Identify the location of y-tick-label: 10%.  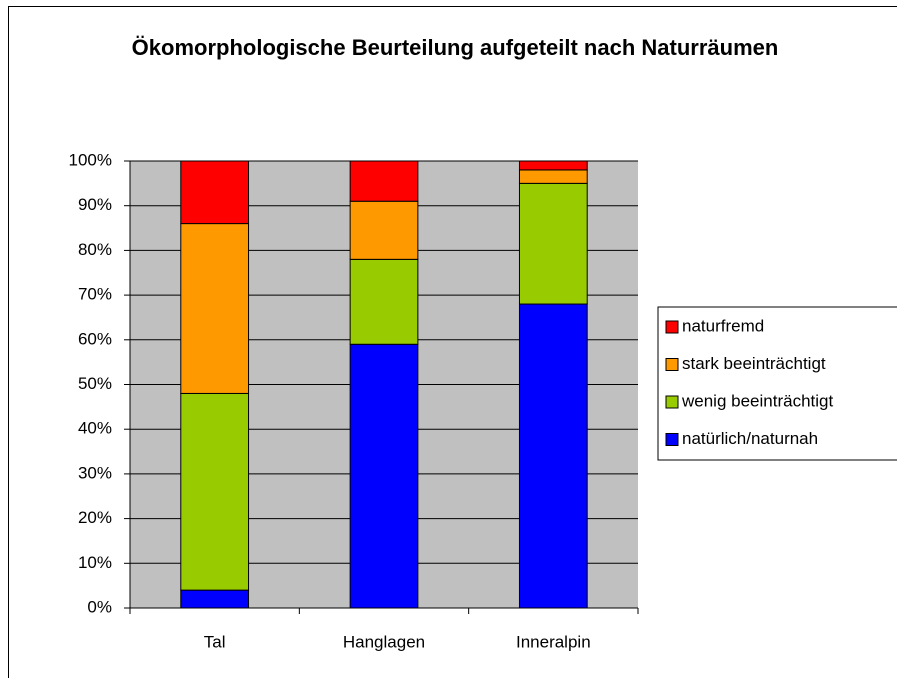
(95, 562).